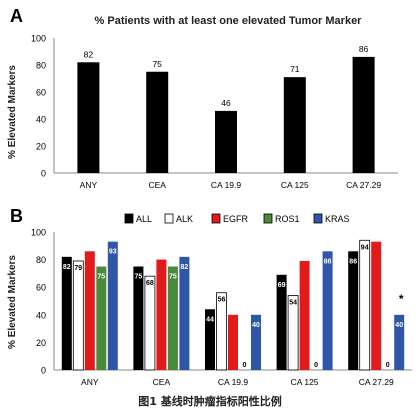 This screenshot has height=420, width=420. Describe the element at coordinates (41, 120) in the screenshot. I see `panel-a-y-tick-label: 40` at that location.